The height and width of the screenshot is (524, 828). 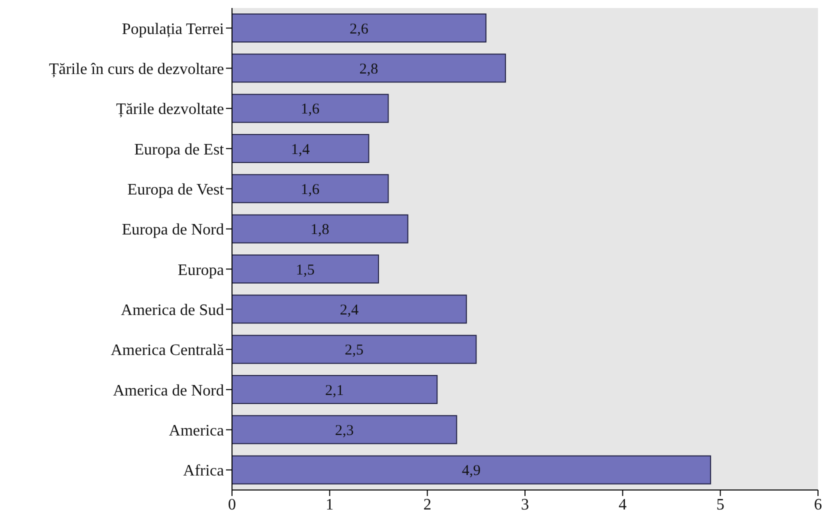 I want to click on y-tick-label: America de Nord, so click(x=168, y=391).